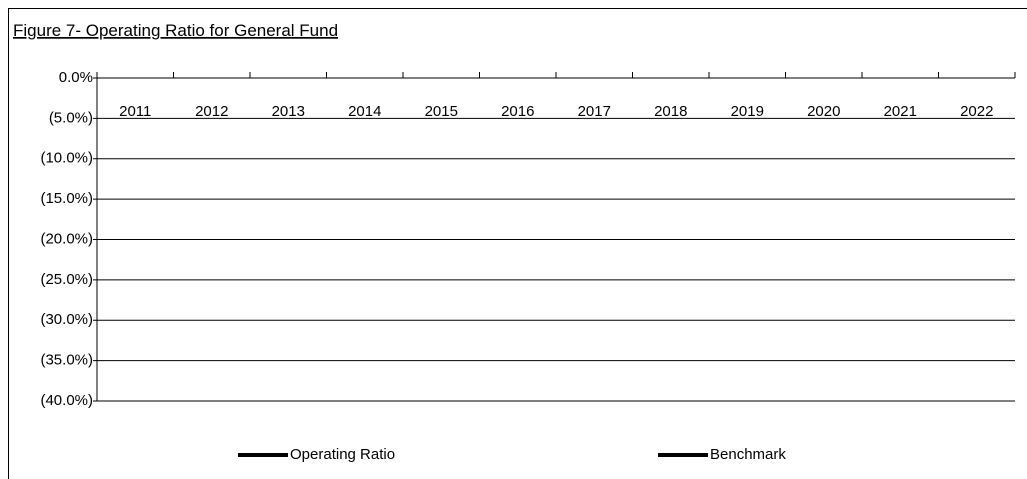 This screenshot has width=1027, height=479. I want to click on x-tick-label: 2011, so click(135, 111).